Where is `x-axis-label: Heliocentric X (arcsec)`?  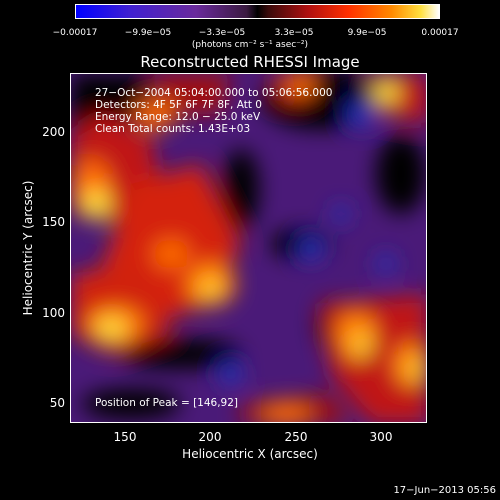
x-axis-label: Heliocentric X (arcsec) is located at coordinates (250, 454).